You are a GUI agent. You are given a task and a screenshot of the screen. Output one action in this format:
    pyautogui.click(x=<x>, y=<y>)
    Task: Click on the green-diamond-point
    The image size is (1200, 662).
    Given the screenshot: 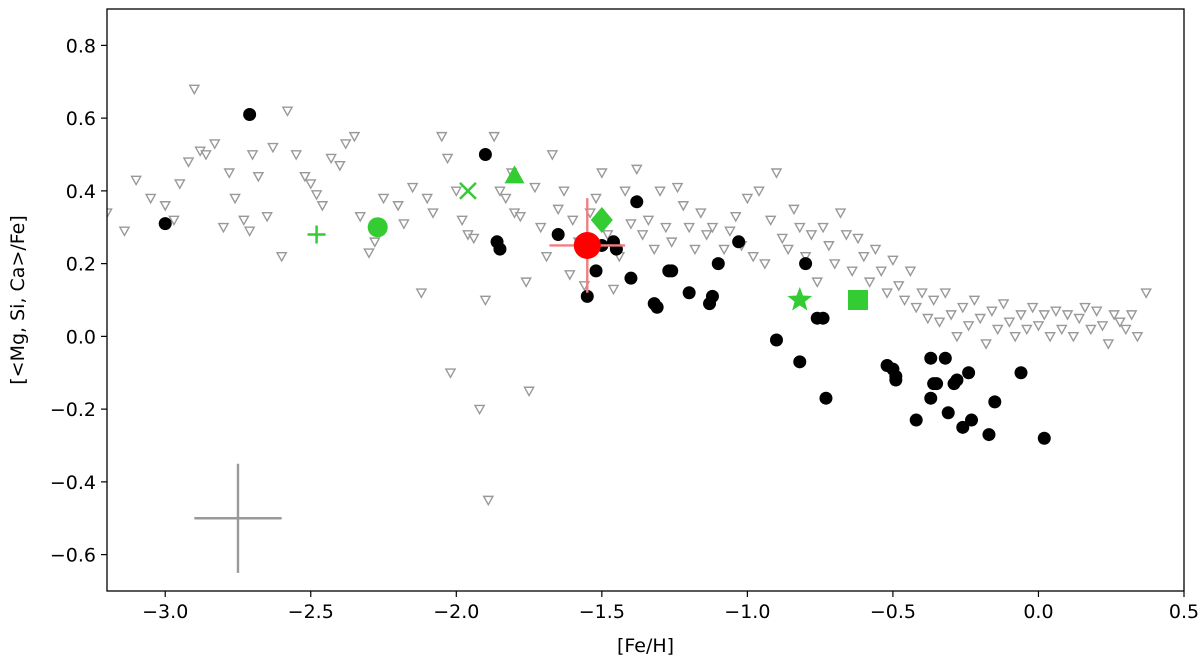 What is the action you would take?
    pyautogui.click(x=601, y=219)
    